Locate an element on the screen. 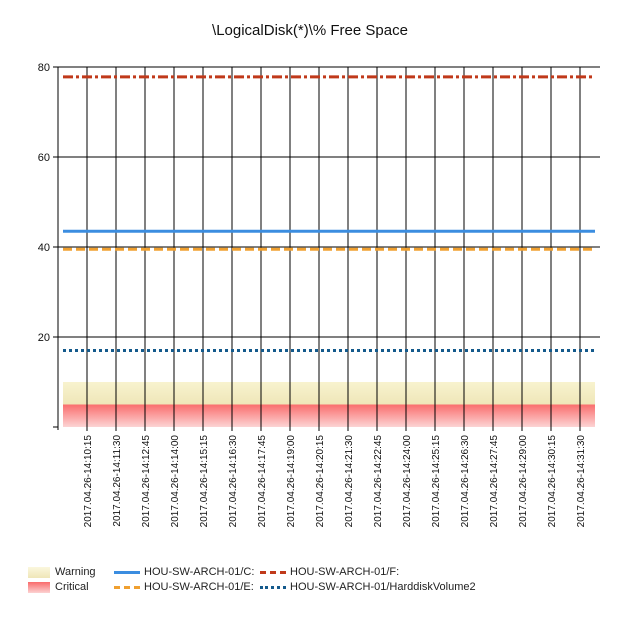 This screenshot has height=620, width=620. band-warning is located at coordinates (329, 393).